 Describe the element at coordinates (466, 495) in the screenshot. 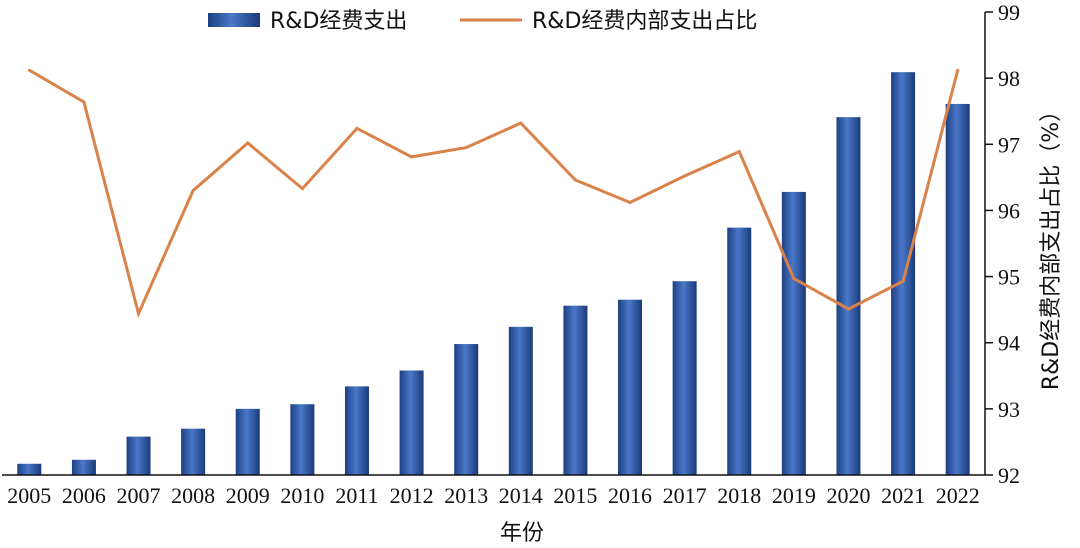

I see `x-tick-label: 2013` at that location.